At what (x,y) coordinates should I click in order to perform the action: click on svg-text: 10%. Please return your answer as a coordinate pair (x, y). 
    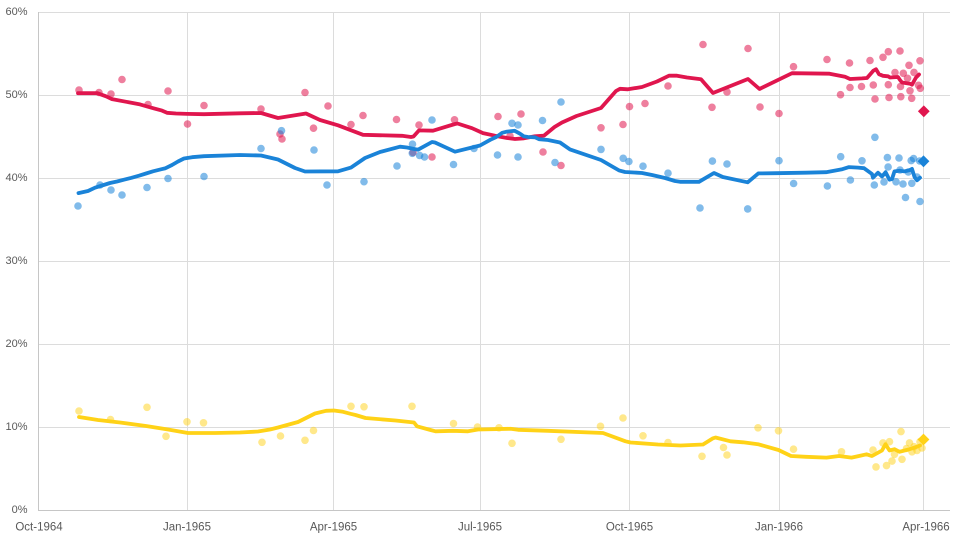
    Looking at the image, I should click on (16, 427).